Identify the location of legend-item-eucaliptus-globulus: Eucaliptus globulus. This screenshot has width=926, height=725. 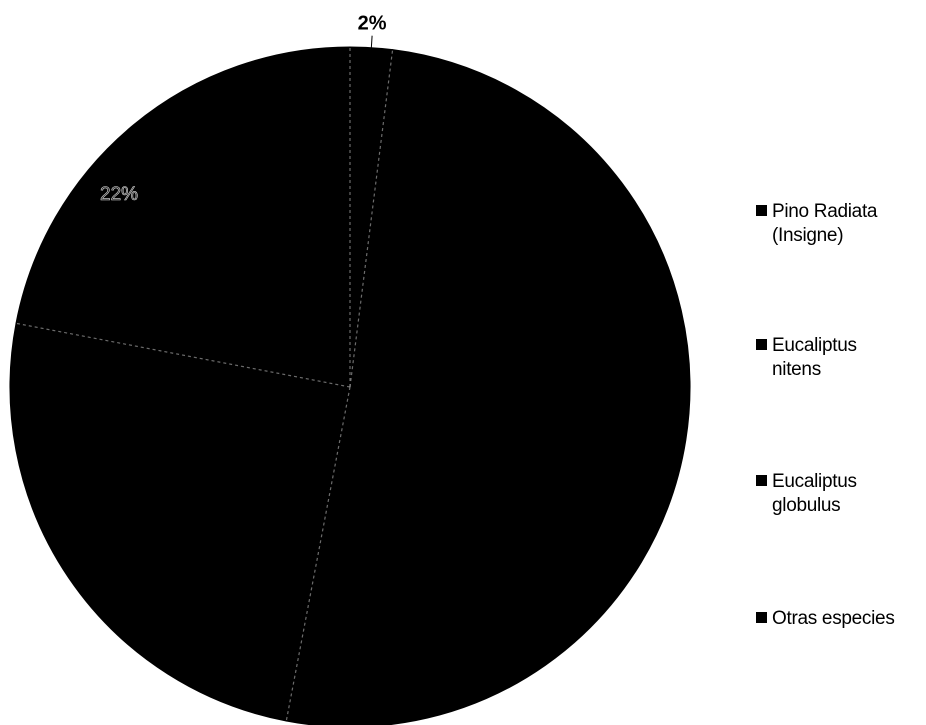
(839, 494).